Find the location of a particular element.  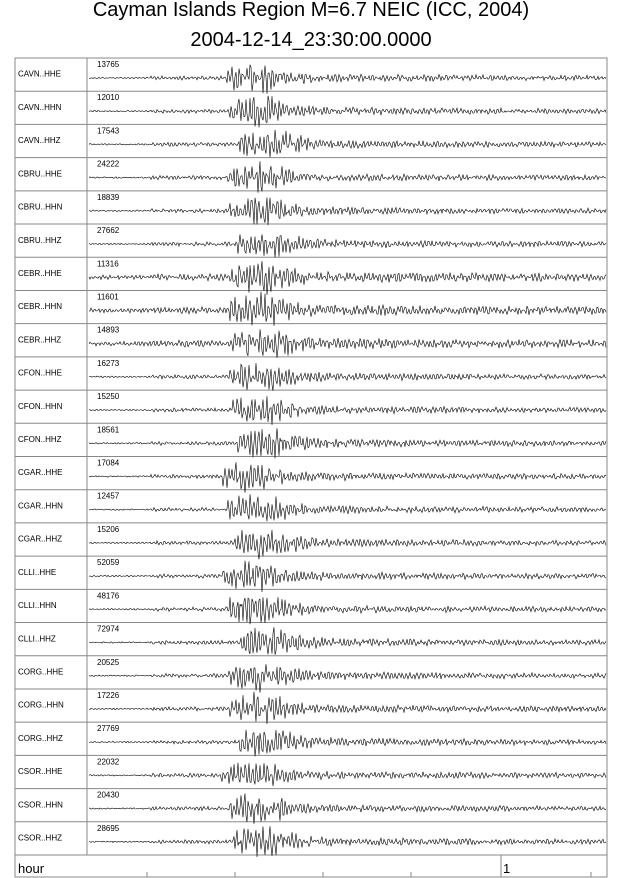

amplitude-label: 20525 is located at coordinates (108, 662).